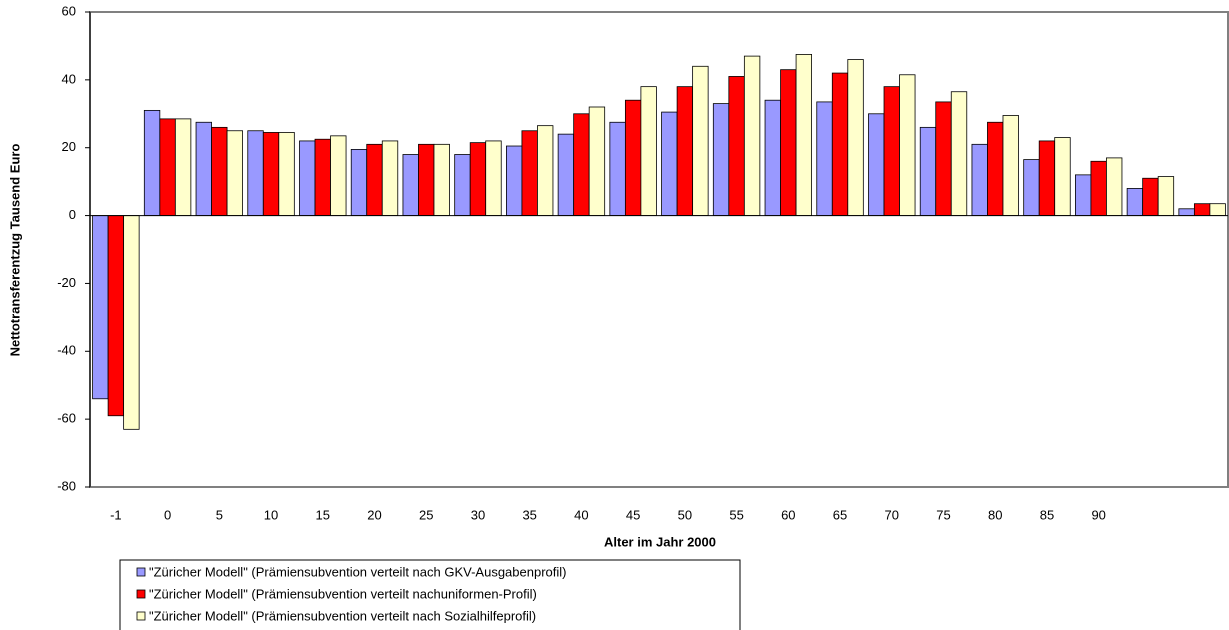  What do you see at coordinates (840, 514) in the screenshot?
I see `x-tick-label: 65` at bounding box center [840, 514].